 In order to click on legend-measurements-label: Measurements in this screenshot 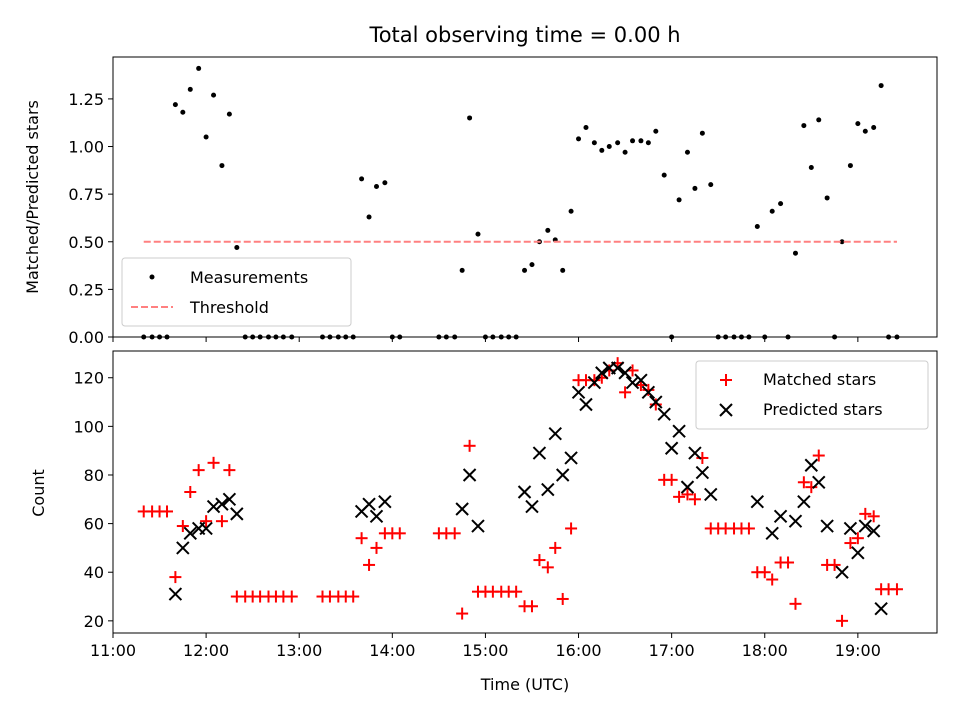, I will do `click(249, 277)`.